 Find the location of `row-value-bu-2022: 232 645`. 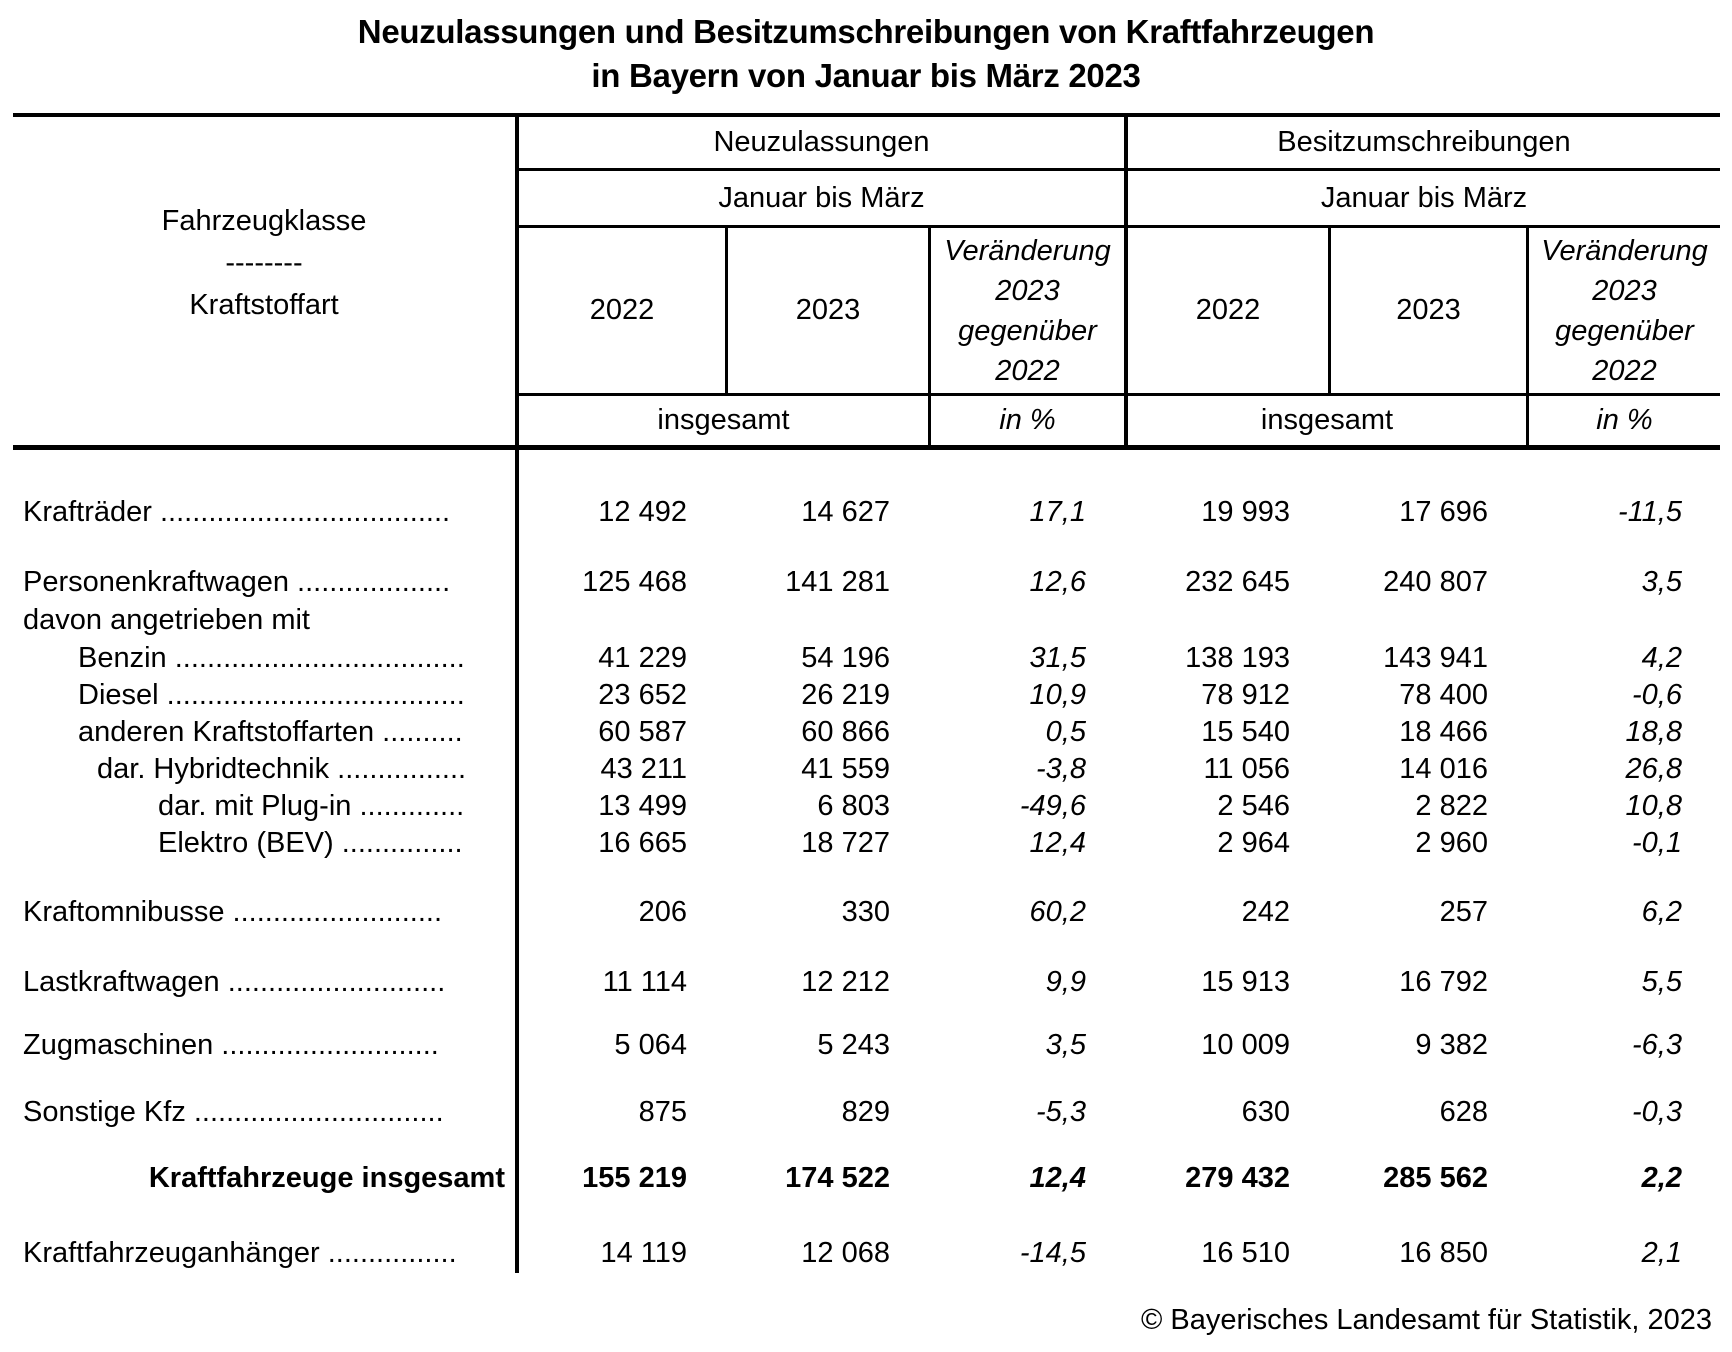

row-value-bu-2022: 232 645 is located at coordinates (1237, 581).